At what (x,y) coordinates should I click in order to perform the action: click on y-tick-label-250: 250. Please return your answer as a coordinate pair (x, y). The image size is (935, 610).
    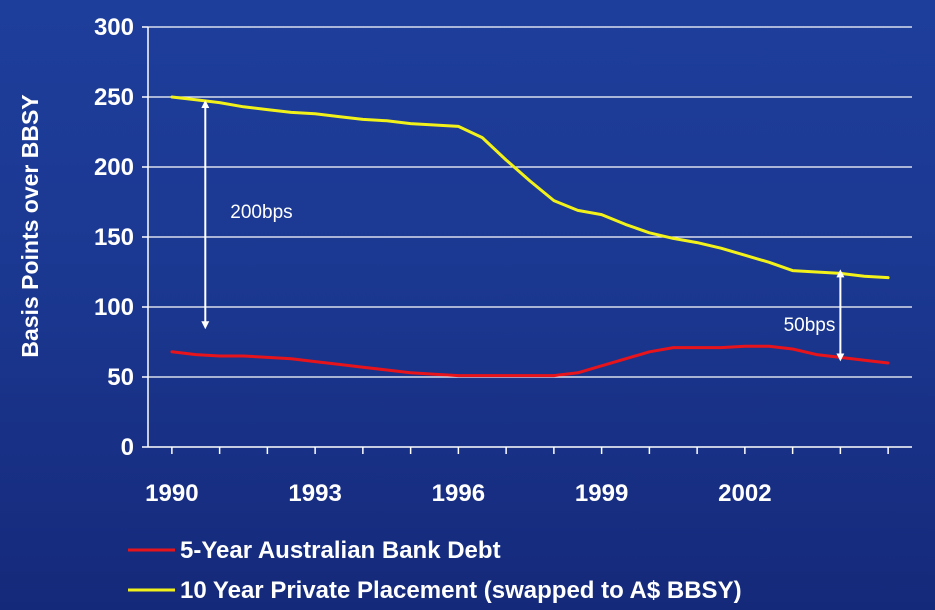
    Looking at the image, I should click on (114, 97).